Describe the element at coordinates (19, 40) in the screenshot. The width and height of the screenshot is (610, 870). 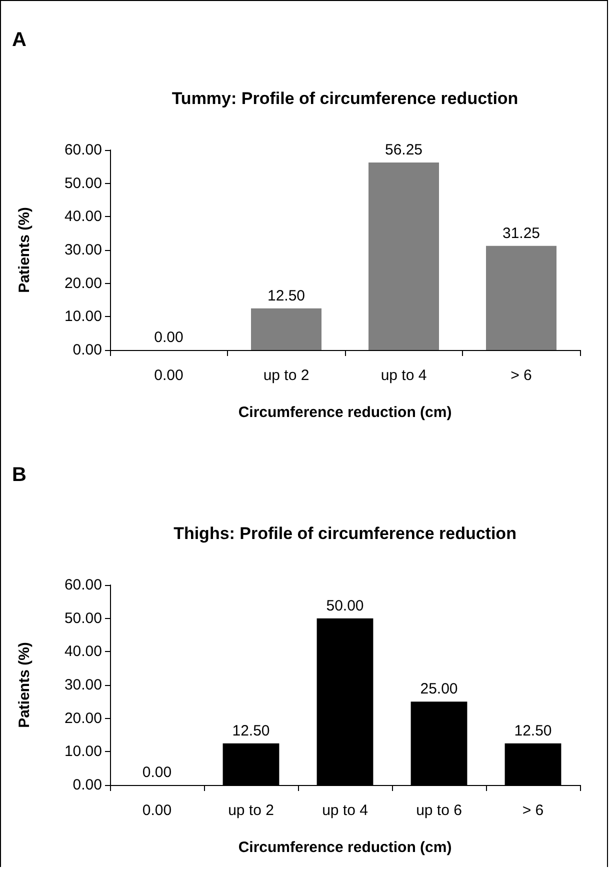
I see `text: A` at that location.